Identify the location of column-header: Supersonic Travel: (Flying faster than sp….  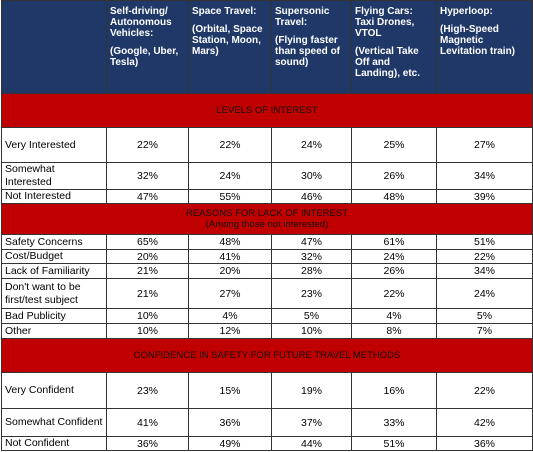
(311, 47).